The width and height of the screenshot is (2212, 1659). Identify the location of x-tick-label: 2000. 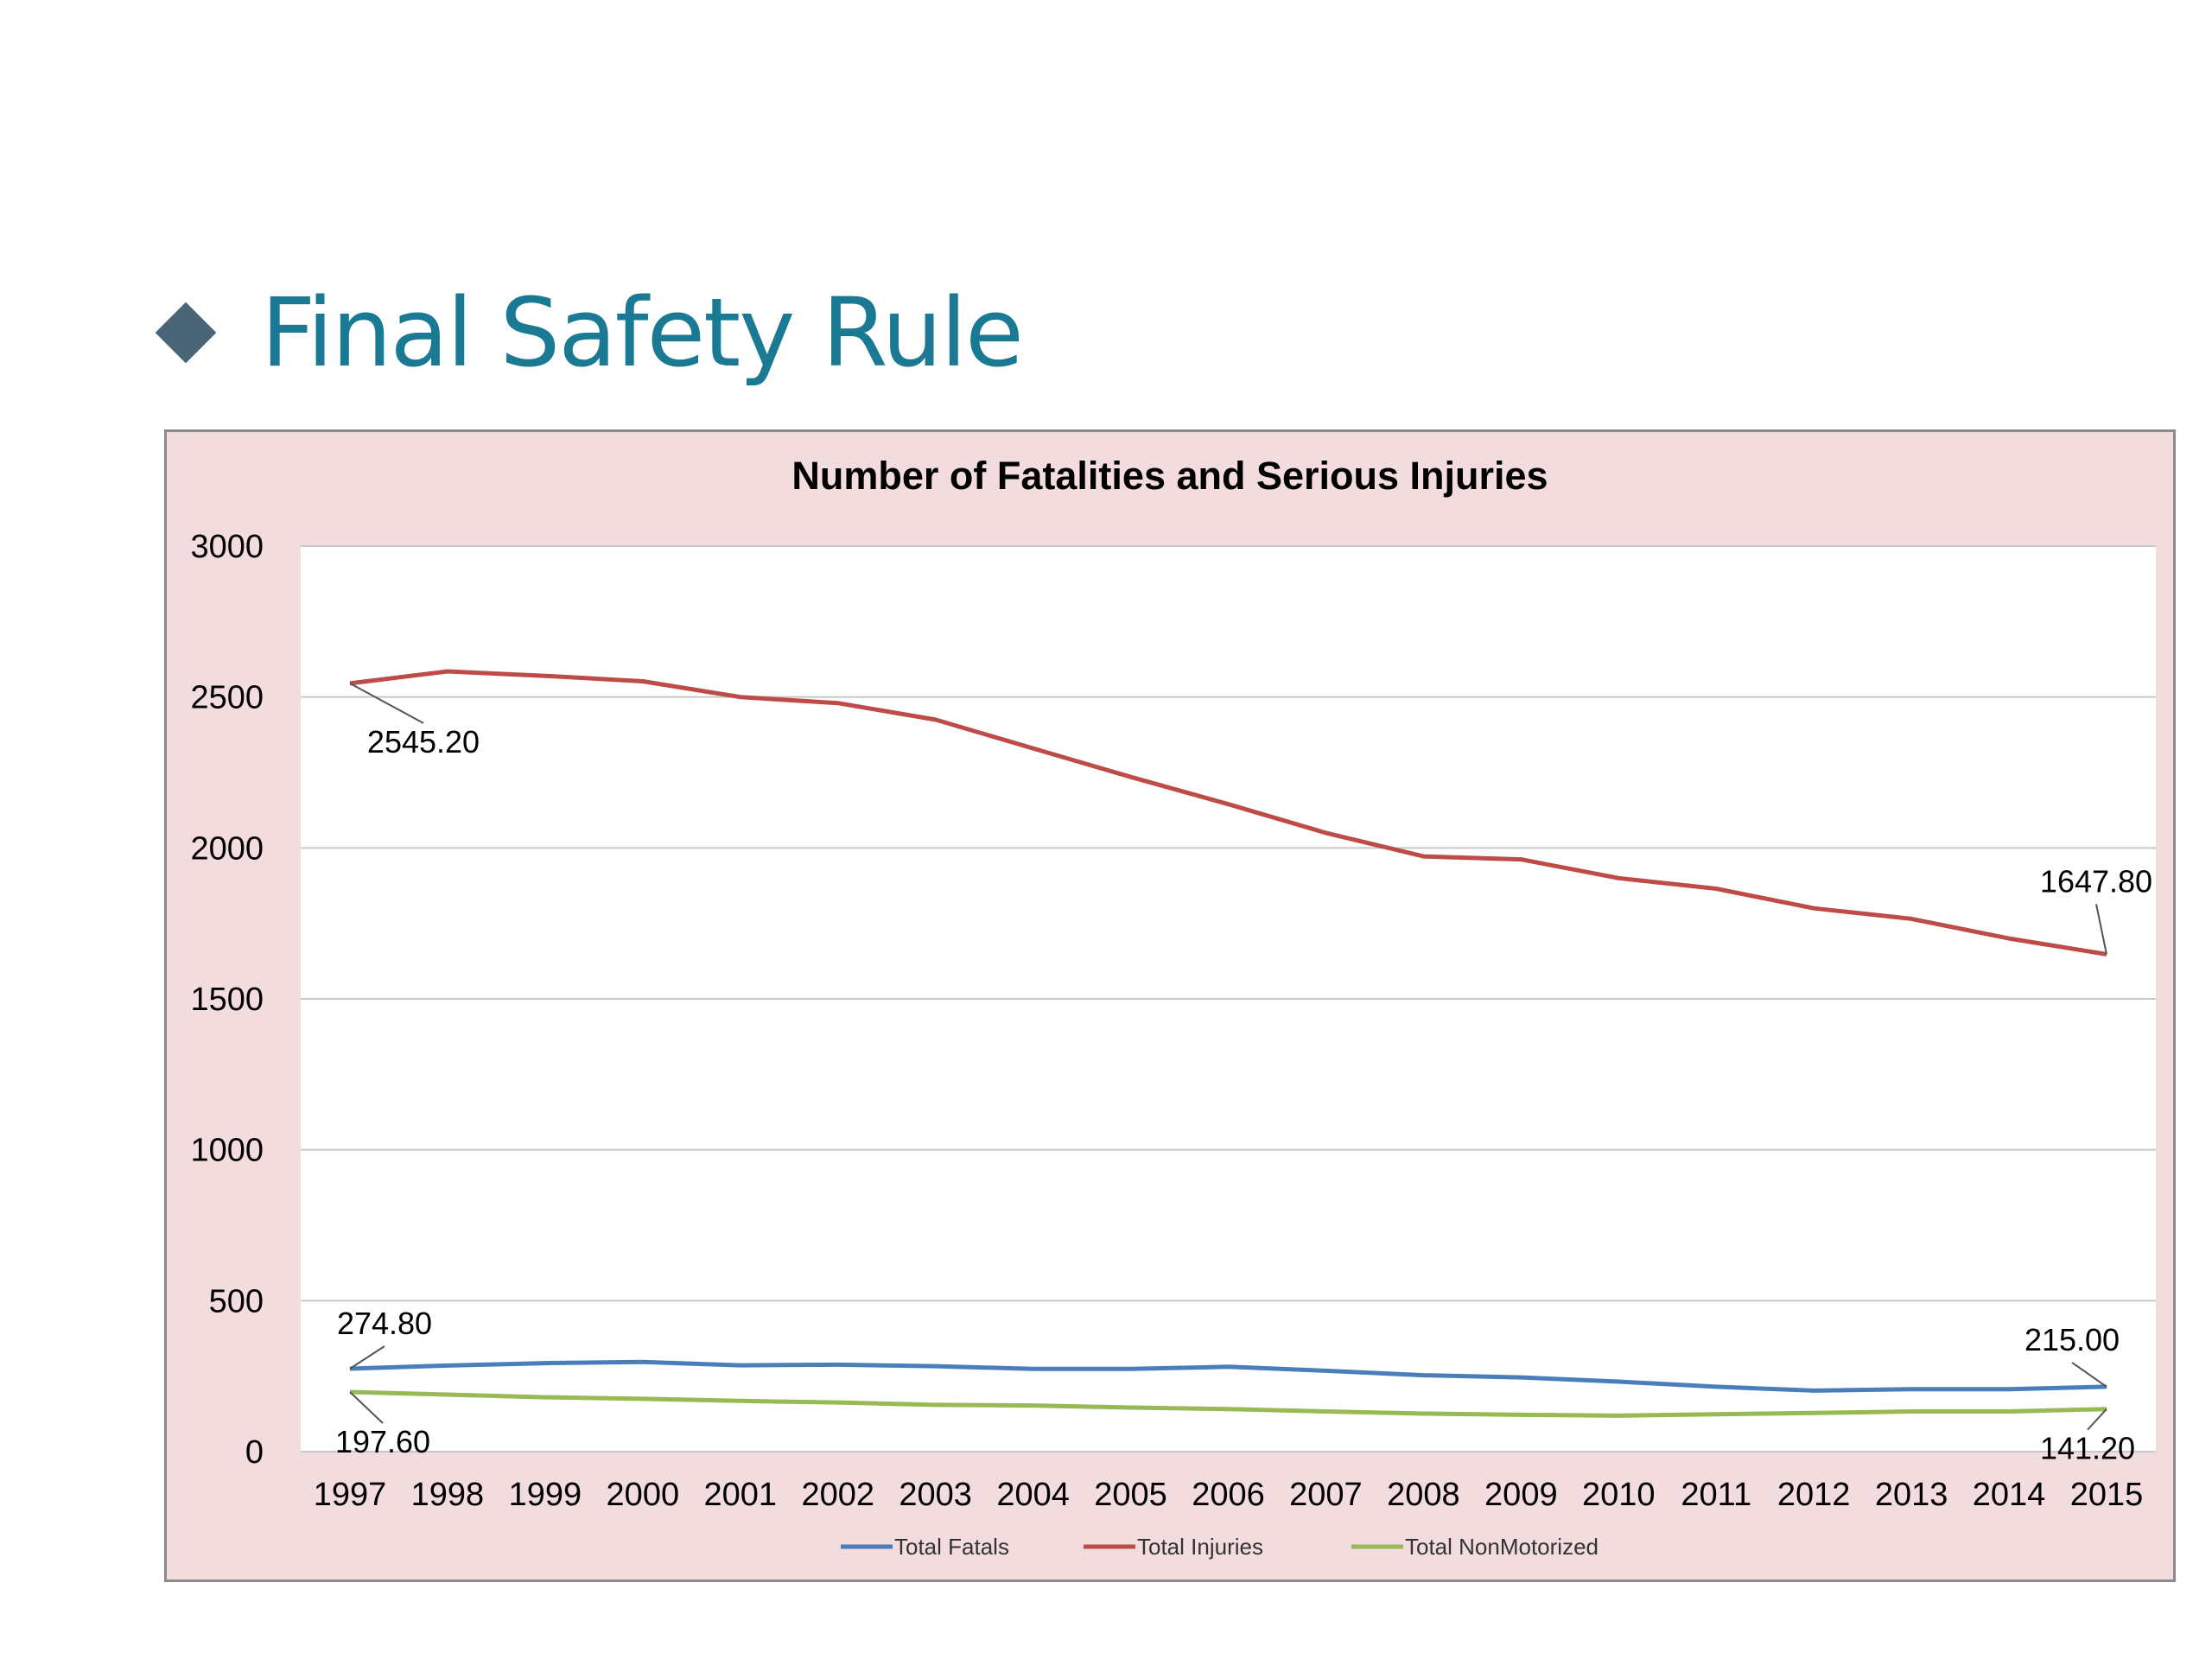
(643, 1495).